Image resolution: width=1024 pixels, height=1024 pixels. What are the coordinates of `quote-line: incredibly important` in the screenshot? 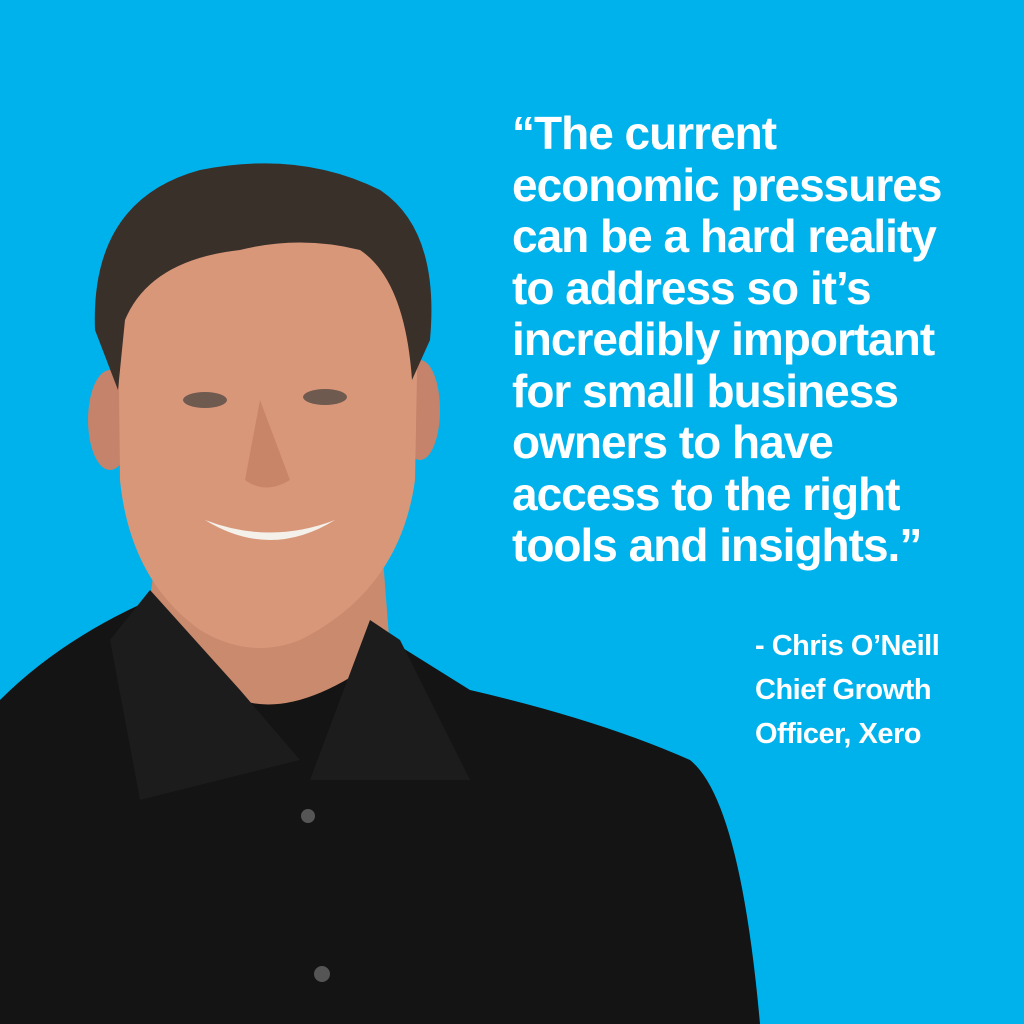 It's located at (723, 339).